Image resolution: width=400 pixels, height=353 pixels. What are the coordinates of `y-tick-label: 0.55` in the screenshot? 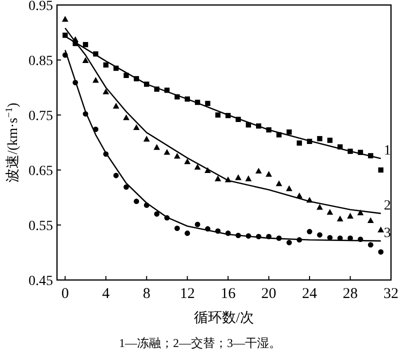 It's located at (40, 226).